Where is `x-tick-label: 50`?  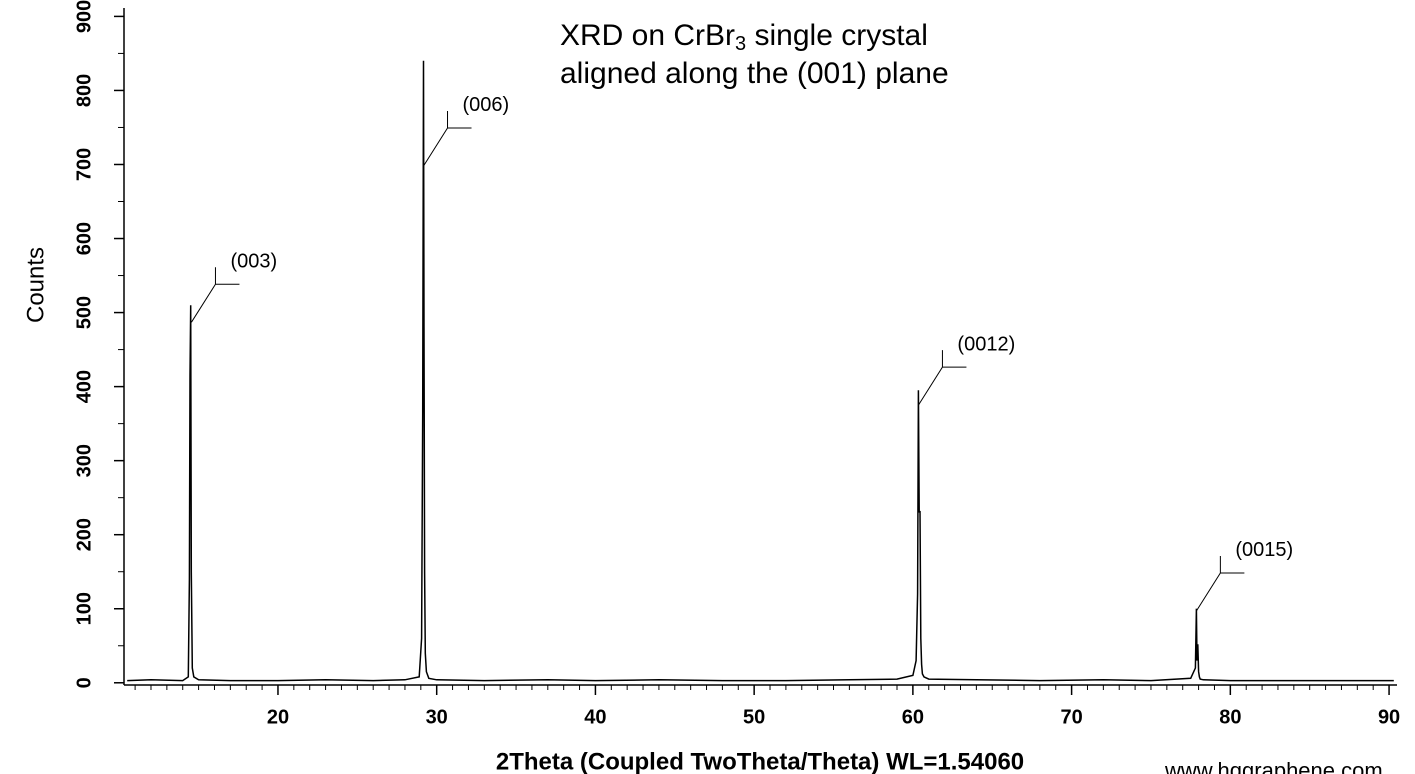
x-tick-label: 50 is located at coordinates (754, 717).